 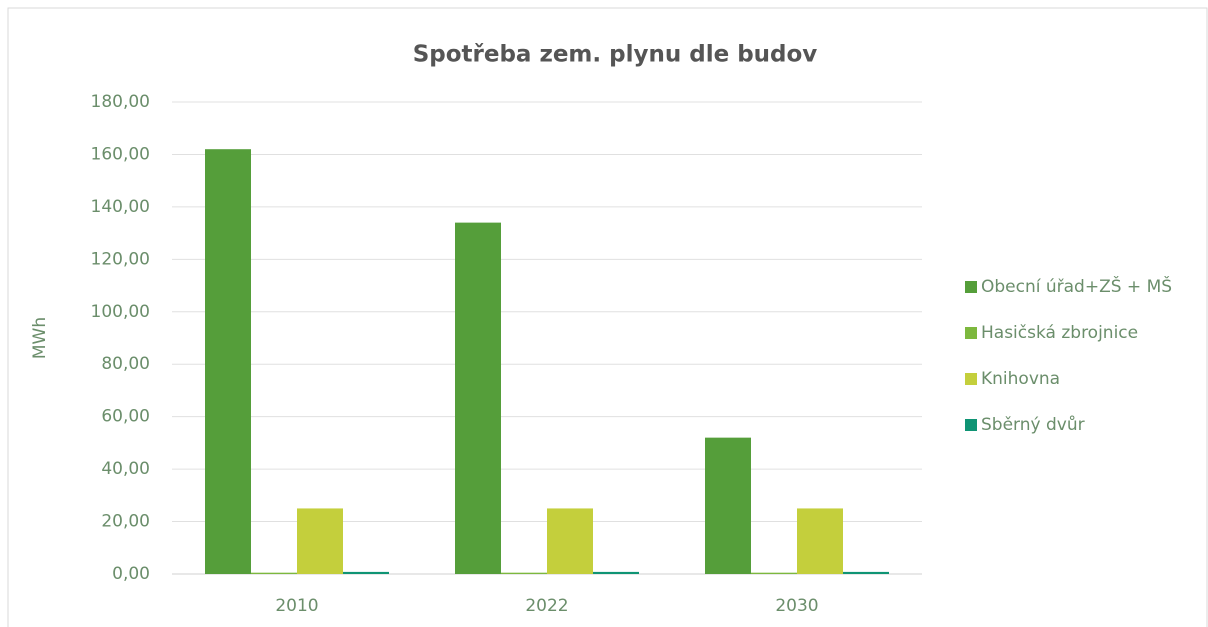 What do you see at coordinates (120, 154) in the screenshot?
I see `y-tick-label: 160,00` at bounding box center [120, 154].